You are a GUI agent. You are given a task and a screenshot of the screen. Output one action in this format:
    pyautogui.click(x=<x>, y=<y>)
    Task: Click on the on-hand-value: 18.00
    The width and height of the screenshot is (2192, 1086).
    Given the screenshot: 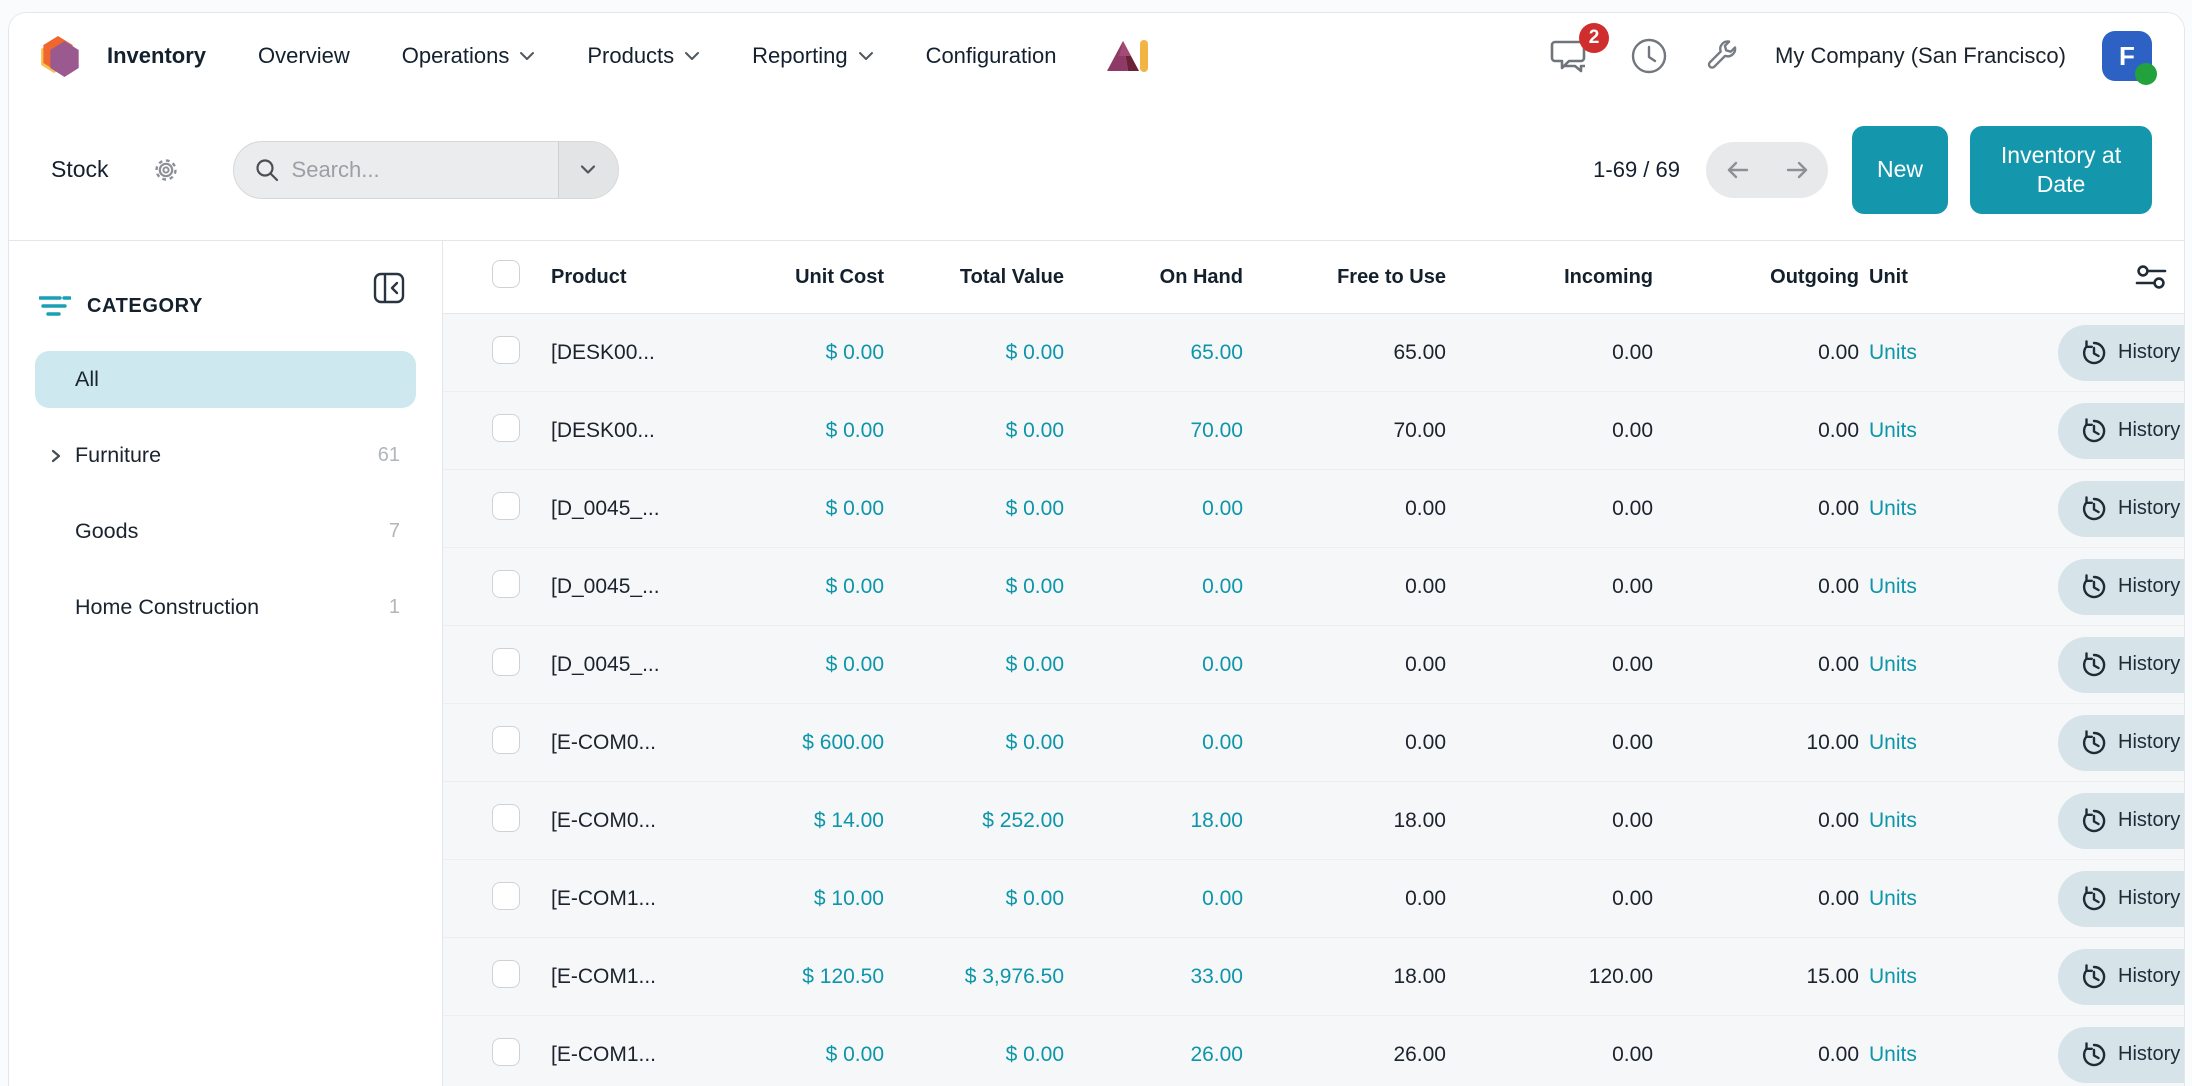 What is the action you would take?
    pyautogui.click(x=1216, y=820)
    